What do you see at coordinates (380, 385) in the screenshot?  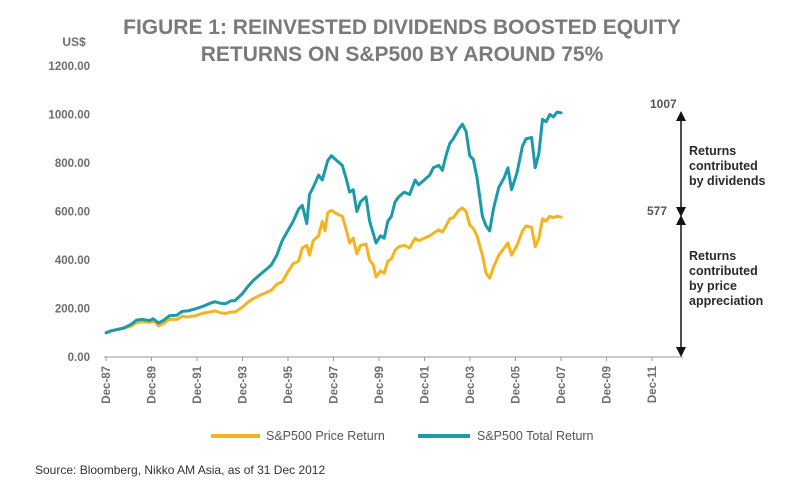 I see `x-tick-label: Dec-99` at bounding box center [380, 385].